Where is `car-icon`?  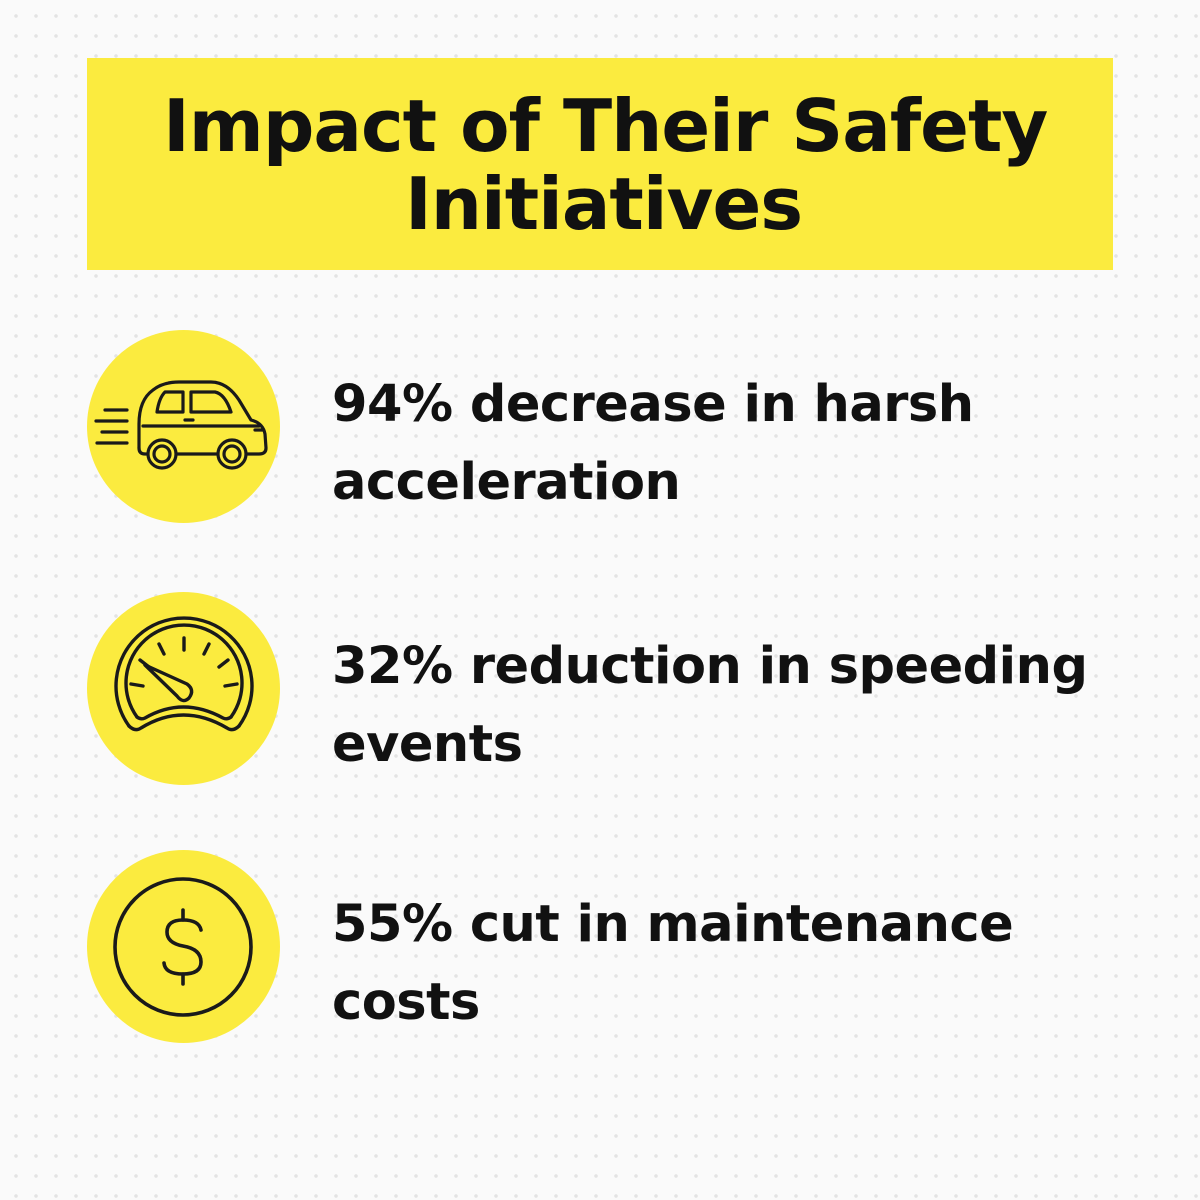 car-icon is located at coordinates (181, 425).